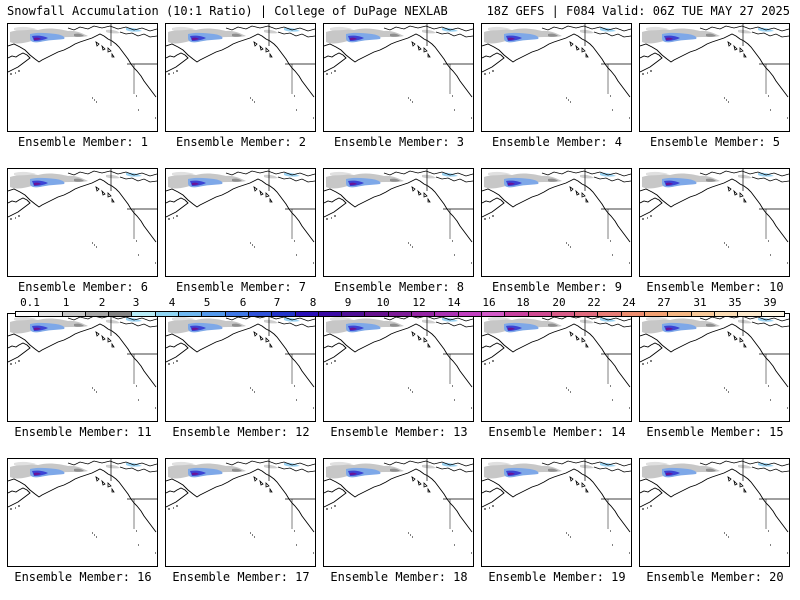 This screenshot has height=600, width=800. I want to click on ensemble-member-label: Ensemble Member: 15, so click(715, 432).